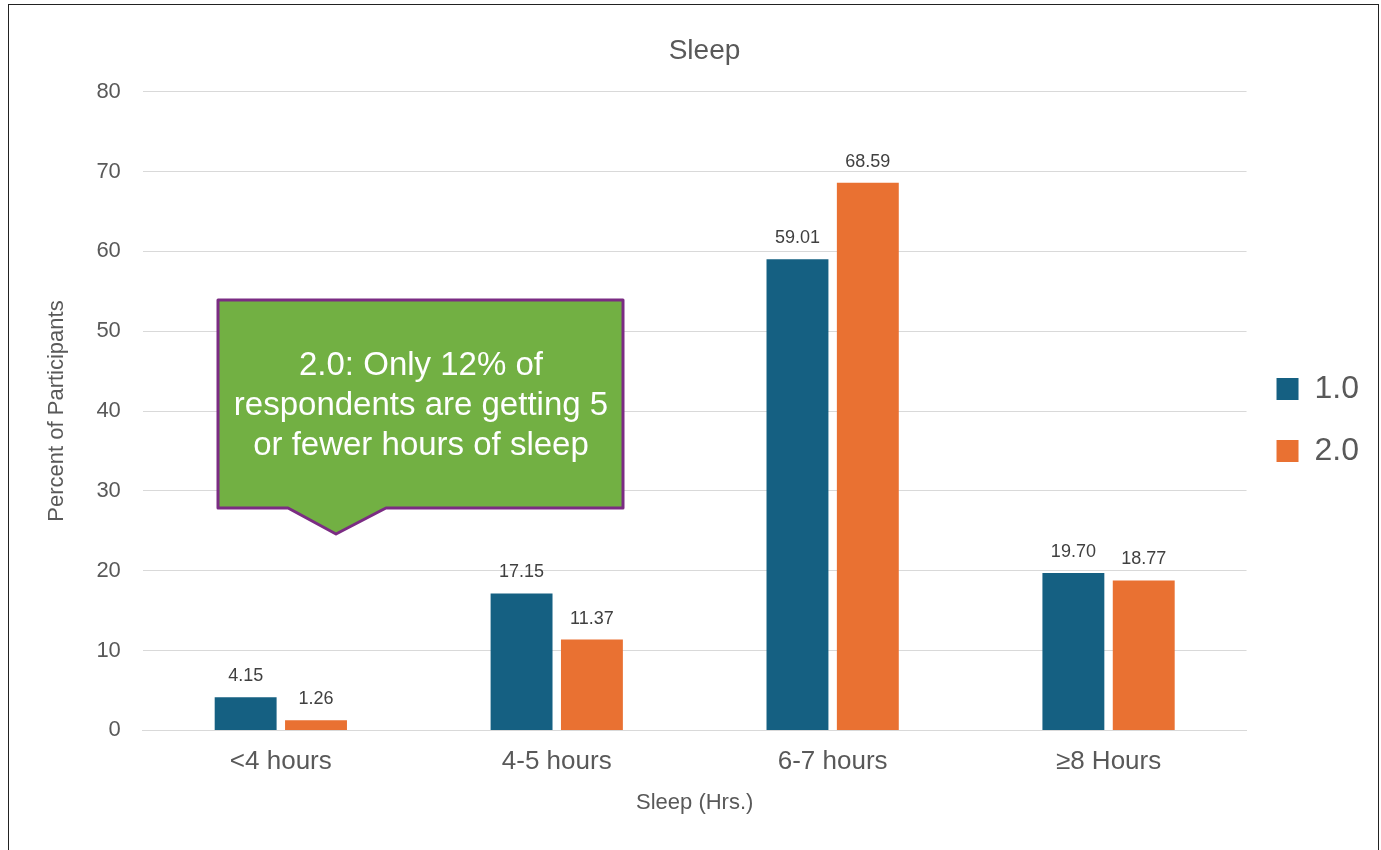 The image size is (1381, 850). I want to click on data-label: 68.59, so click(868, 160).